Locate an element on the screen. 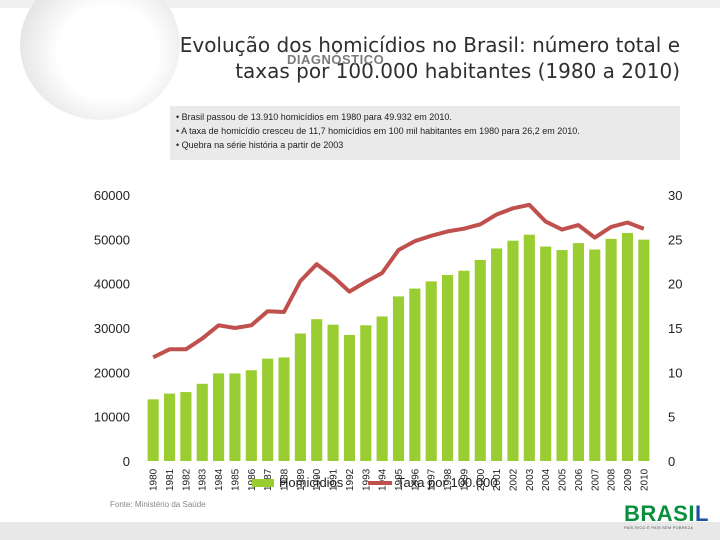  bar-1982 is located at coordinates (186, 426).